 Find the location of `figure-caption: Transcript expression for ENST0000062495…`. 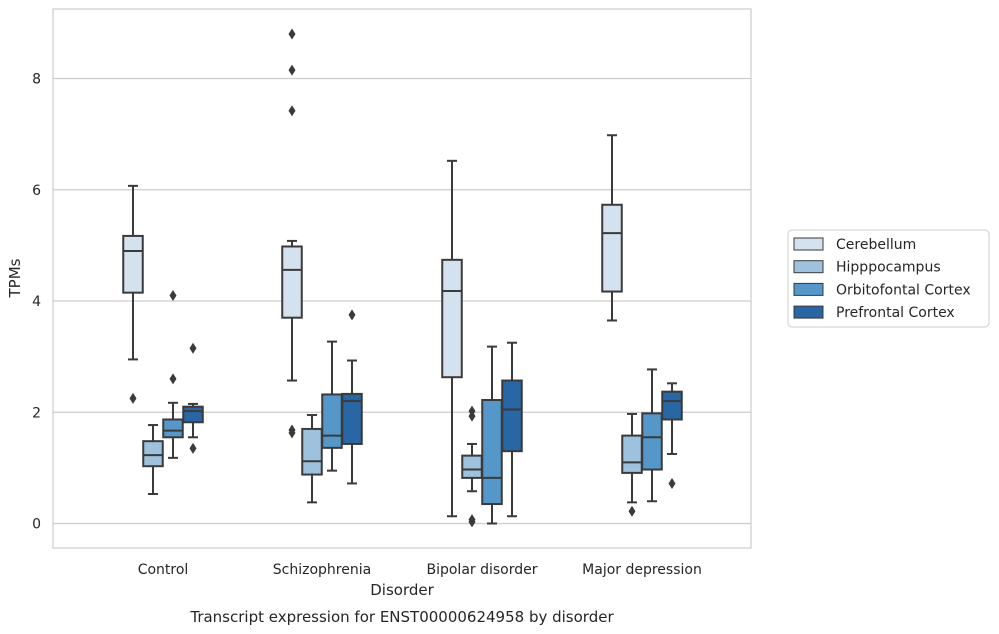

figure-caption: Transcript expression for ENST0000062495… is located at coordinates (401, 617).